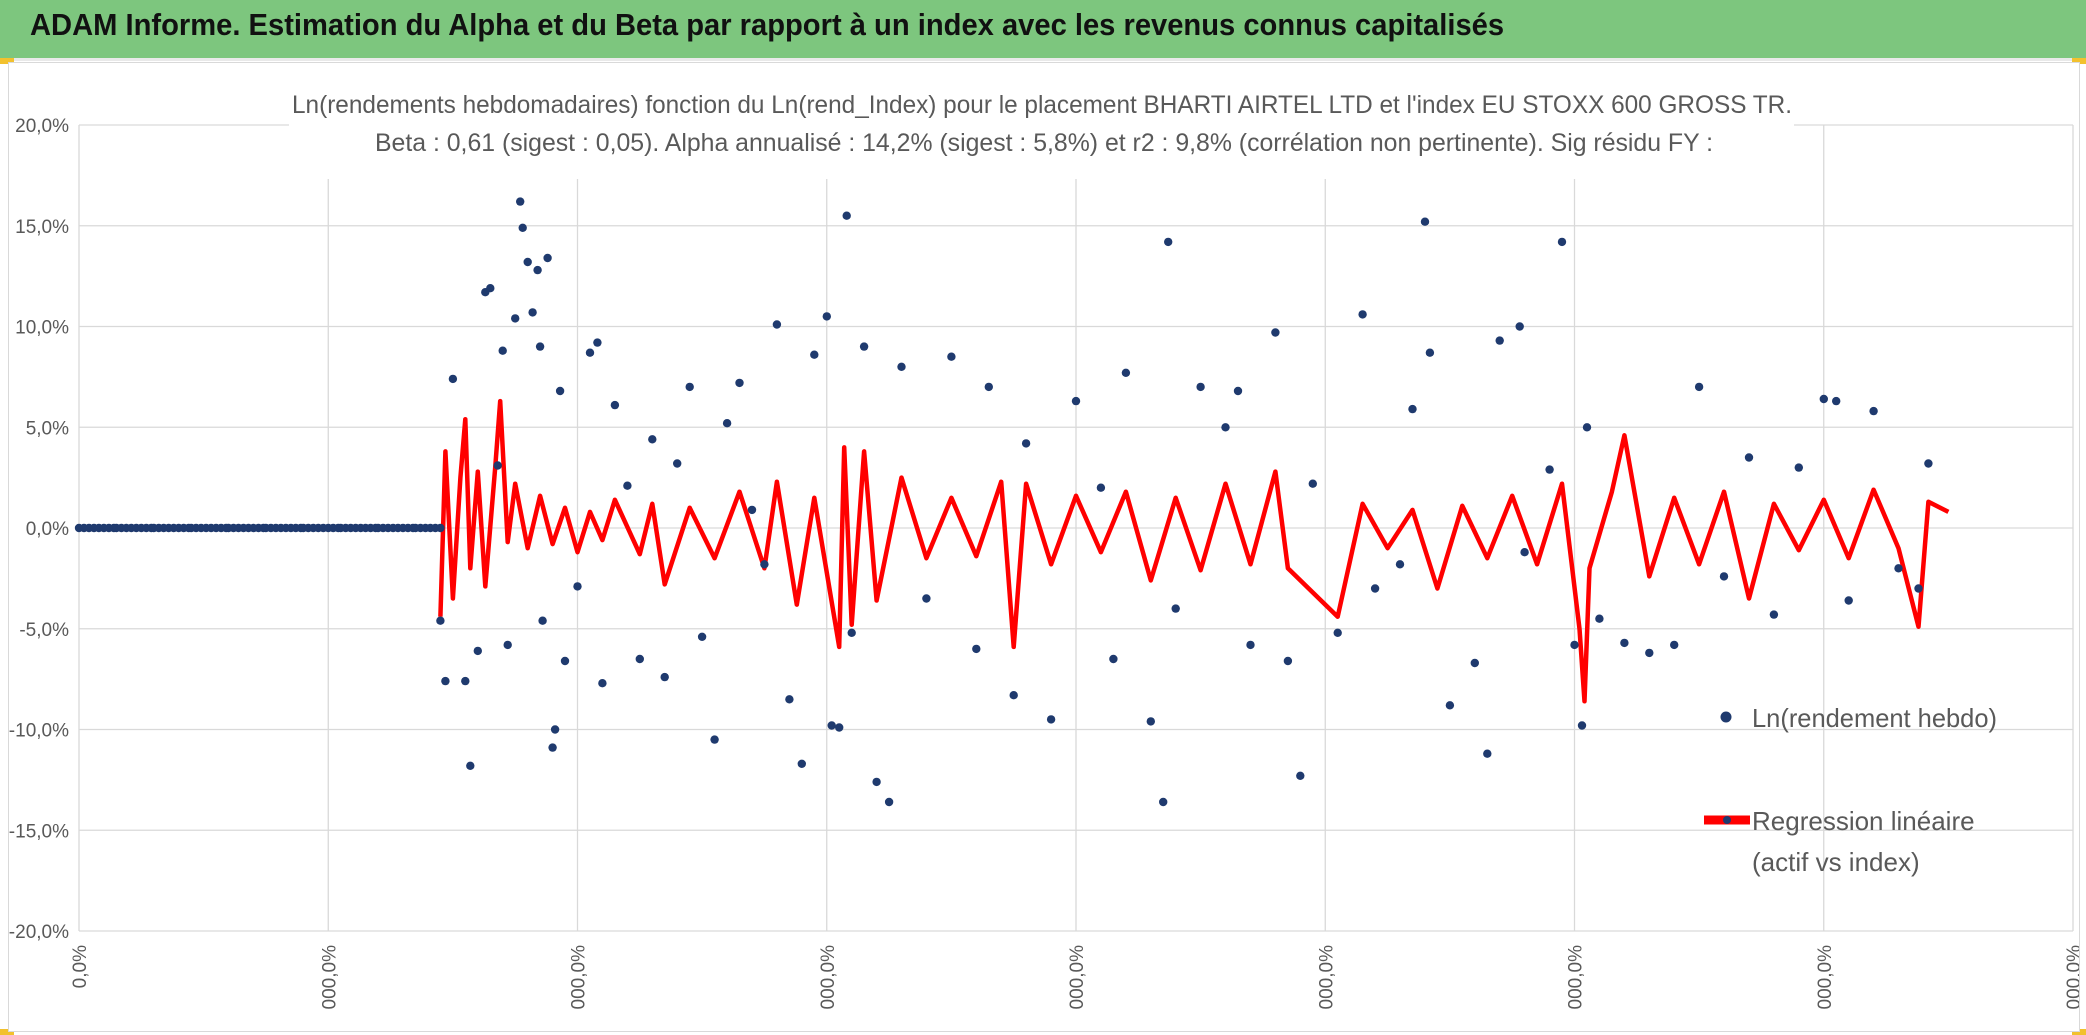  What do you see at coordinates (44, 630) in the screenshot?
I see `y-tick-label: -5,0%` at bounding box center [44, 630].